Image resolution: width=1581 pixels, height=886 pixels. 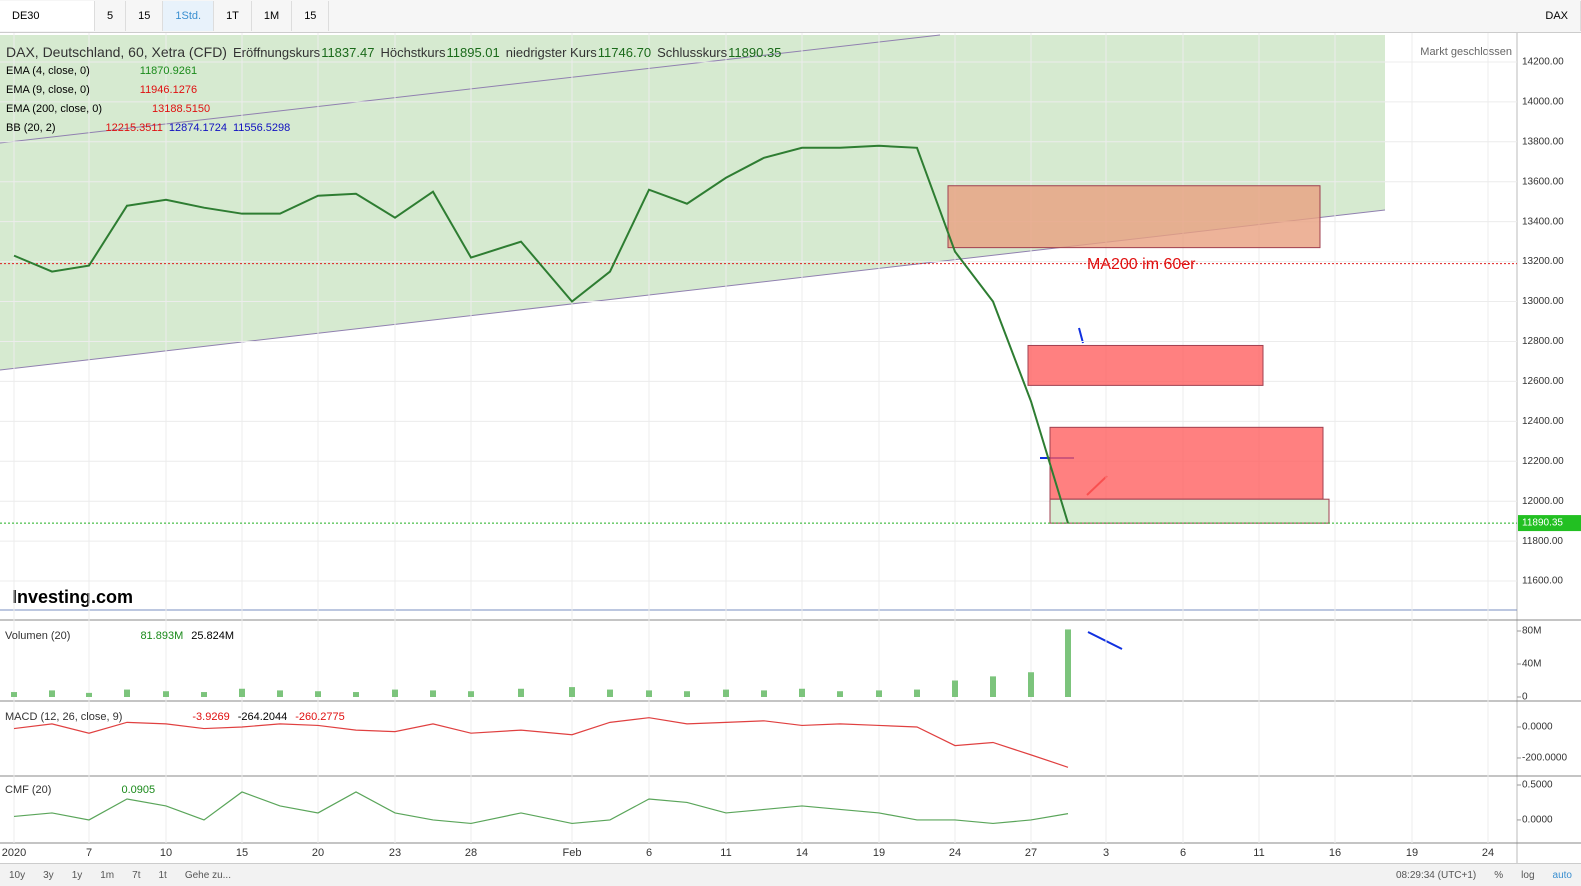 I want to click on market-status: Markt geschlossen, so click(x=1466, y=52).